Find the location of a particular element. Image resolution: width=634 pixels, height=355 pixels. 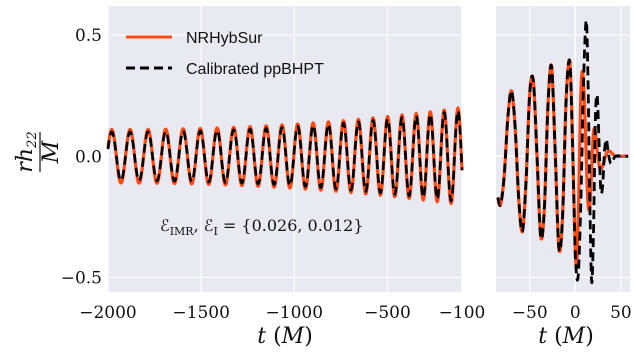

legend: NRHybSur Calibrated ppBHPT is located at coordinates (225, 54).